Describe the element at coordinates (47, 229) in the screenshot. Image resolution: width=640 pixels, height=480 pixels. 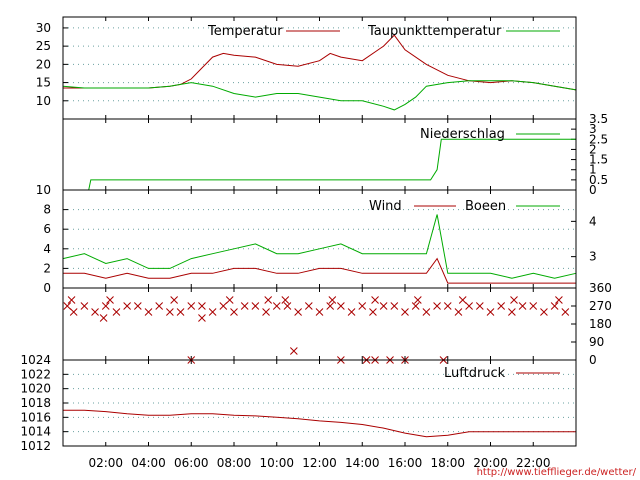
I see `y-tick-label: 6` at that location.